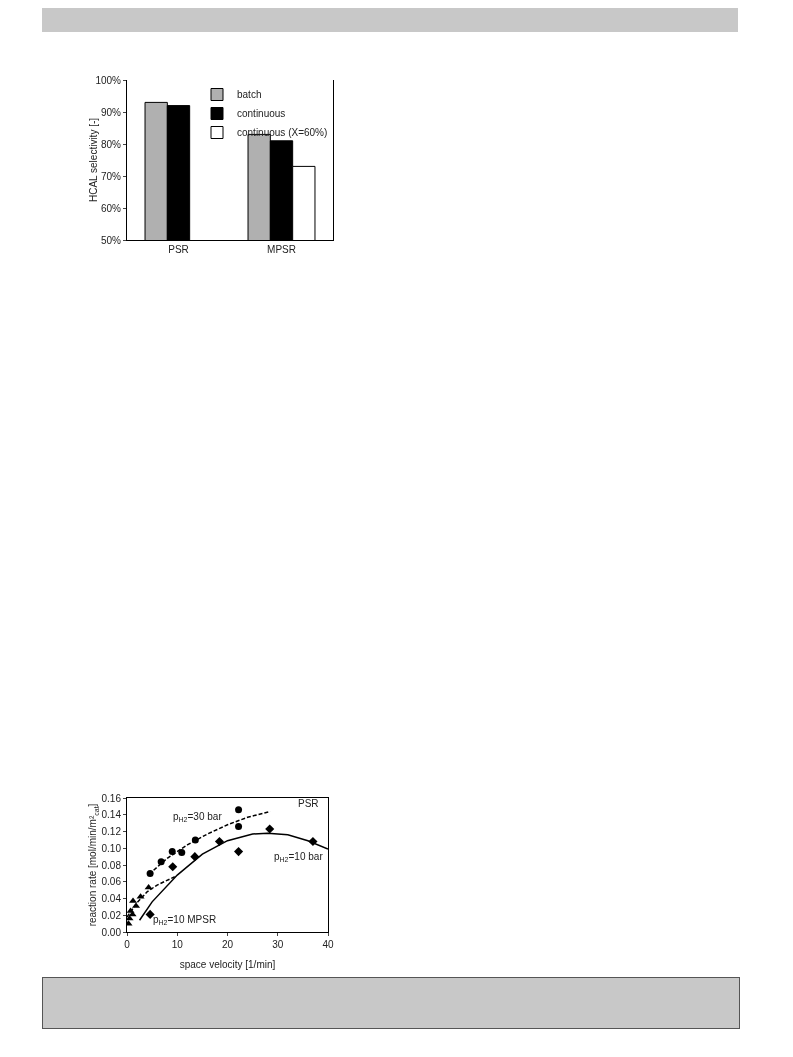 The width and height of the screenshot is (793, 1057). What do you see at coordinates (185, 920) in the screenshot?
I see `annotation: p$_{H2}$=10 MPSR` at bounding box center [185, 920].